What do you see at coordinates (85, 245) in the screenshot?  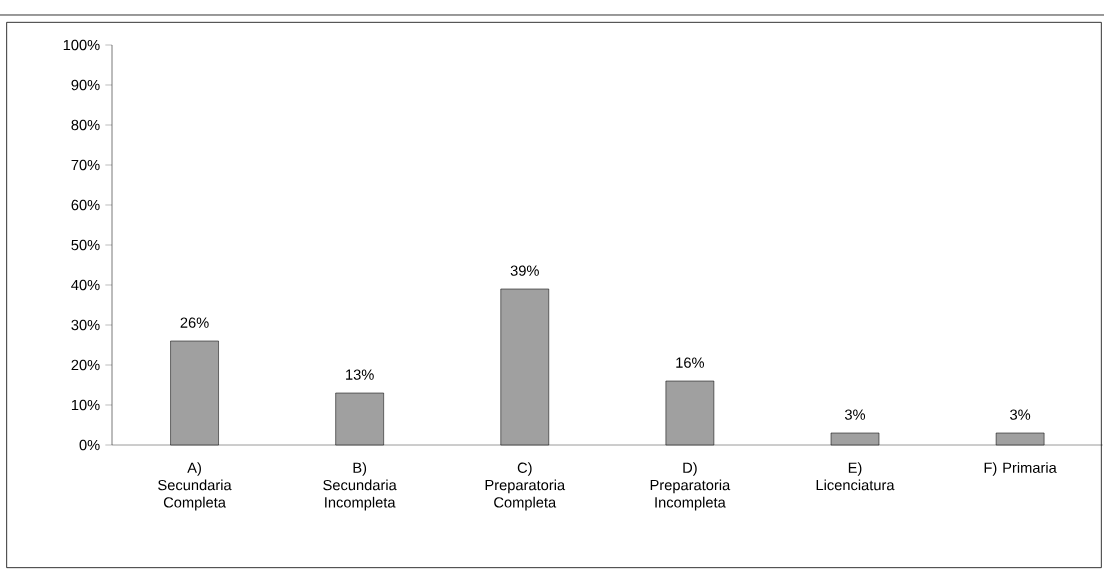 I see `y-tick-label: 50%` at bounding box center [85, 245].